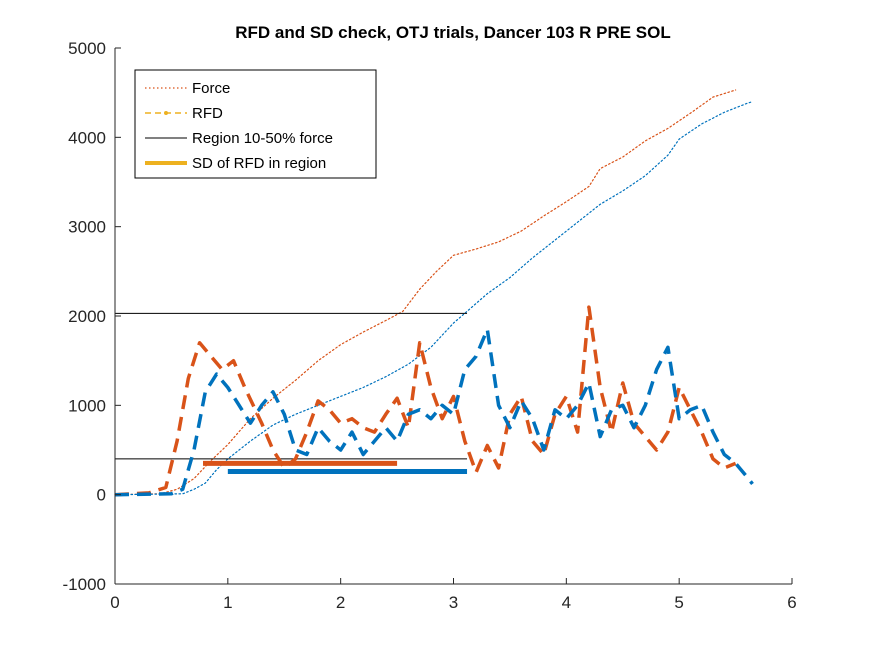 Image resolution: width=875 pixels, height=656 pixels. Describe the element at coordinates (114, 602) in the screenshot. I see `x-tick-label: 0` at that location.